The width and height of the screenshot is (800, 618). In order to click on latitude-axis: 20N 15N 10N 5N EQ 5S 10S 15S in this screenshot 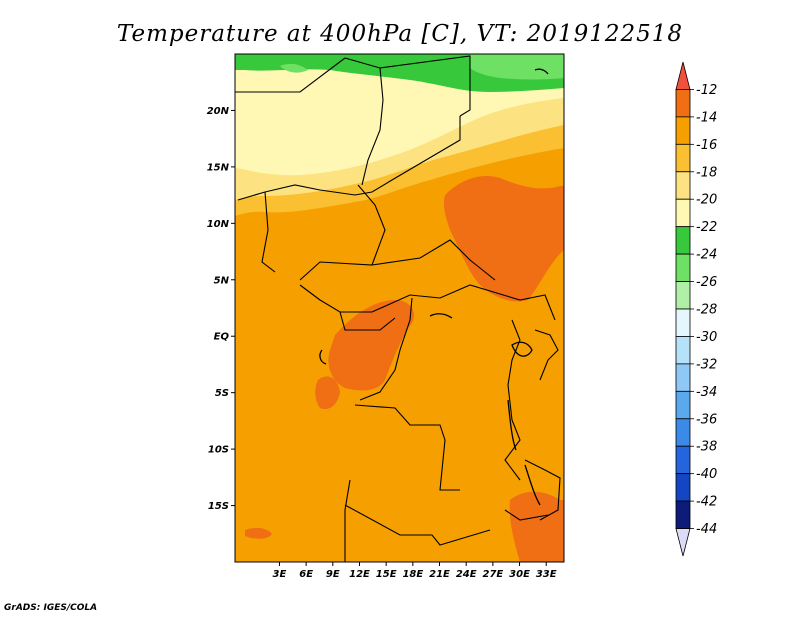, I will do `click(221, 309)`.